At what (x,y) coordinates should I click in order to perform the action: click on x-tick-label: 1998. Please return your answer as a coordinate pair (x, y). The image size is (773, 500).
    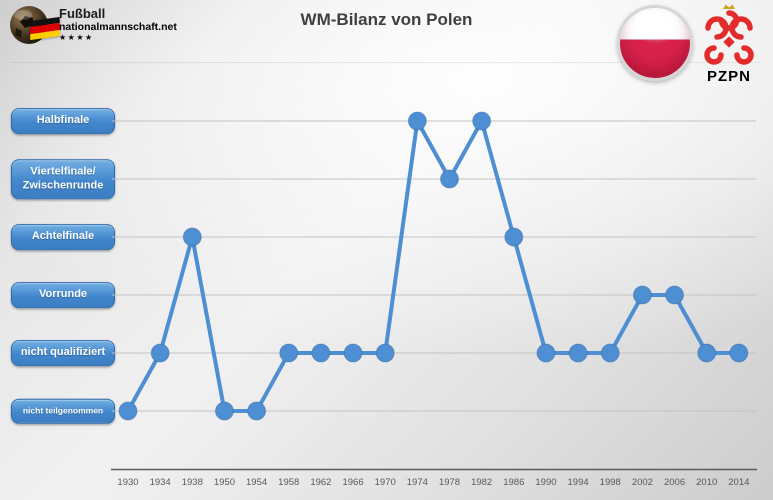
    Looking at the image, I should click on (610, 482).